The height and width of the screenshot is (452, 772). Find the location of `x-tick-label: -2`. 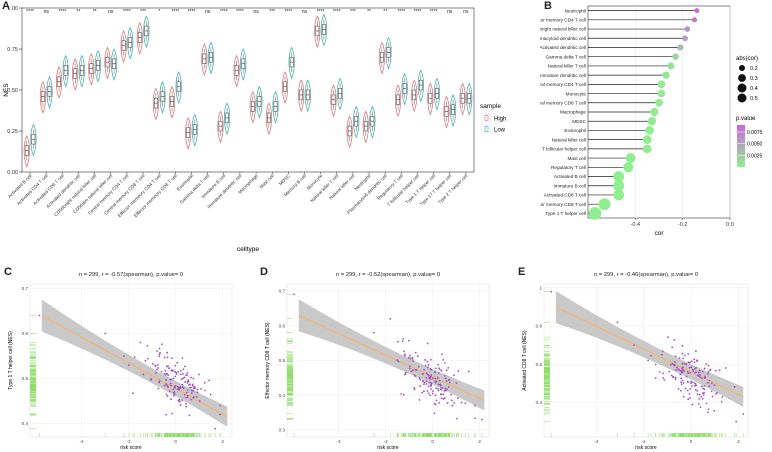

x-tick-label: -2 is located at coordinates (644, 441).